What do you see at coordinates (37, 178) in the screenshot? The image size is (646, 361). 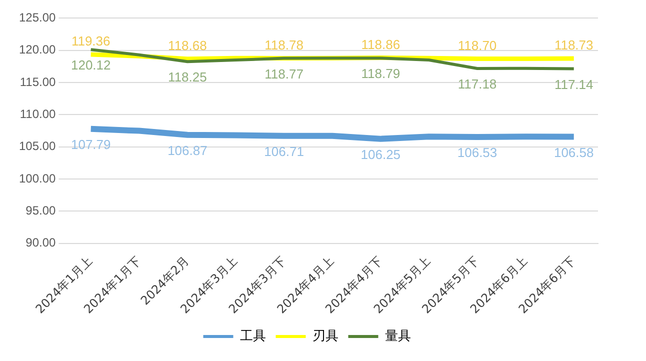 I see `y-tick-label: 100.00` at bounding box center [37, 178].